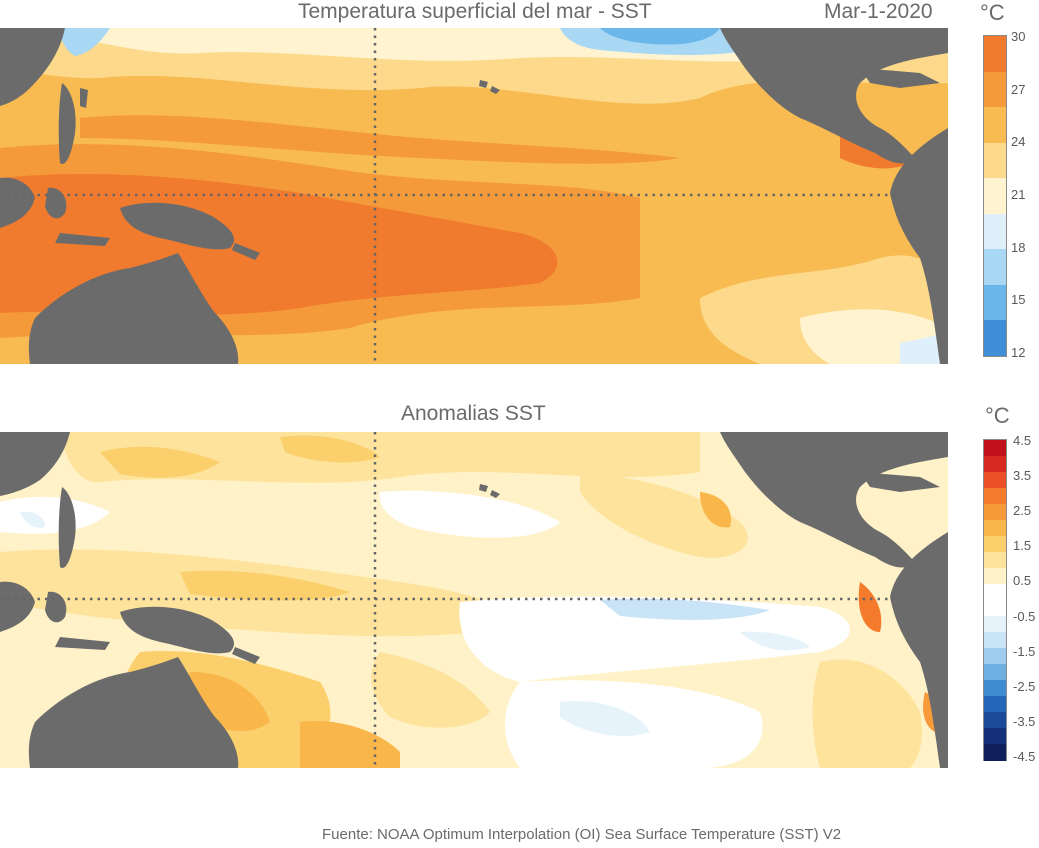 The height and width of the screenshot is (848, 1039). Describe the element at coordinates (992, 12) in the screenshot. I see `sst-unit-label: °C` at that location.